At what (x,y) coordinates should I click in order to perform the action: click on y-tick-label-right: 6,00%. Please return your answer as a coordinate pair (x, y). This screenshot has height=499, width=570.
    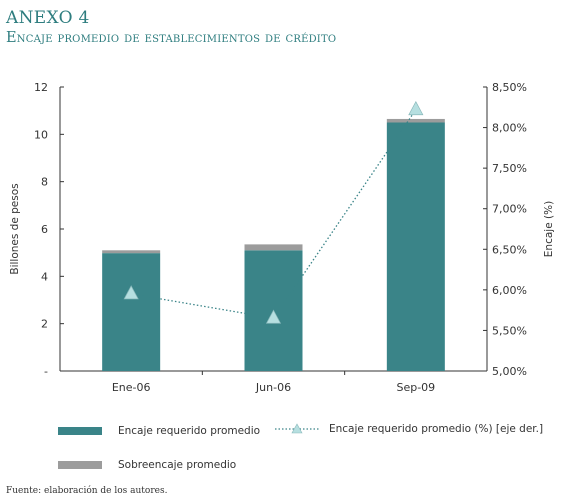
    Looking at the image, I should click on (509, 290).